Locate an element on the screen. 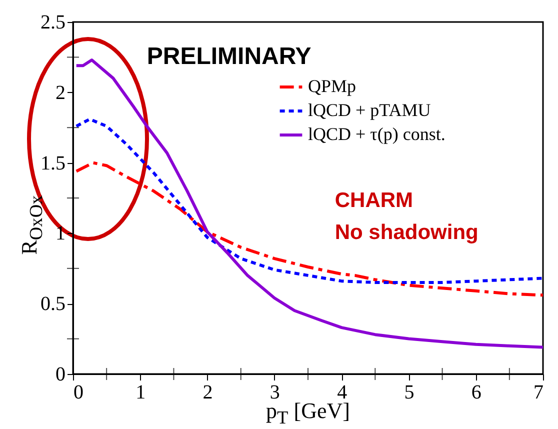  x-tick-label: 7 is located at coordinates (539, 393).